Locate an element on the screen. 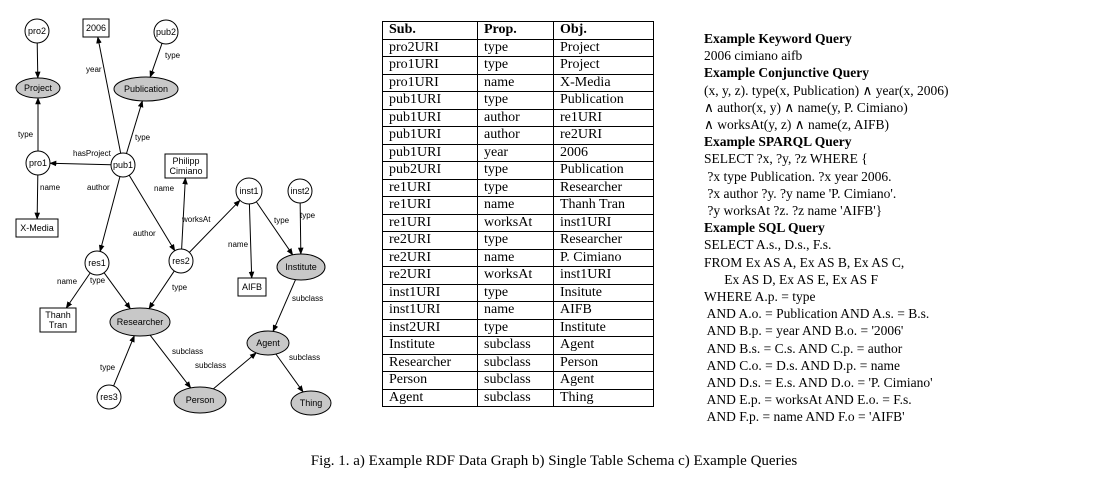 This screenshot has width=1108, height=483. table-cell: year is located at coordinates (515, 152).